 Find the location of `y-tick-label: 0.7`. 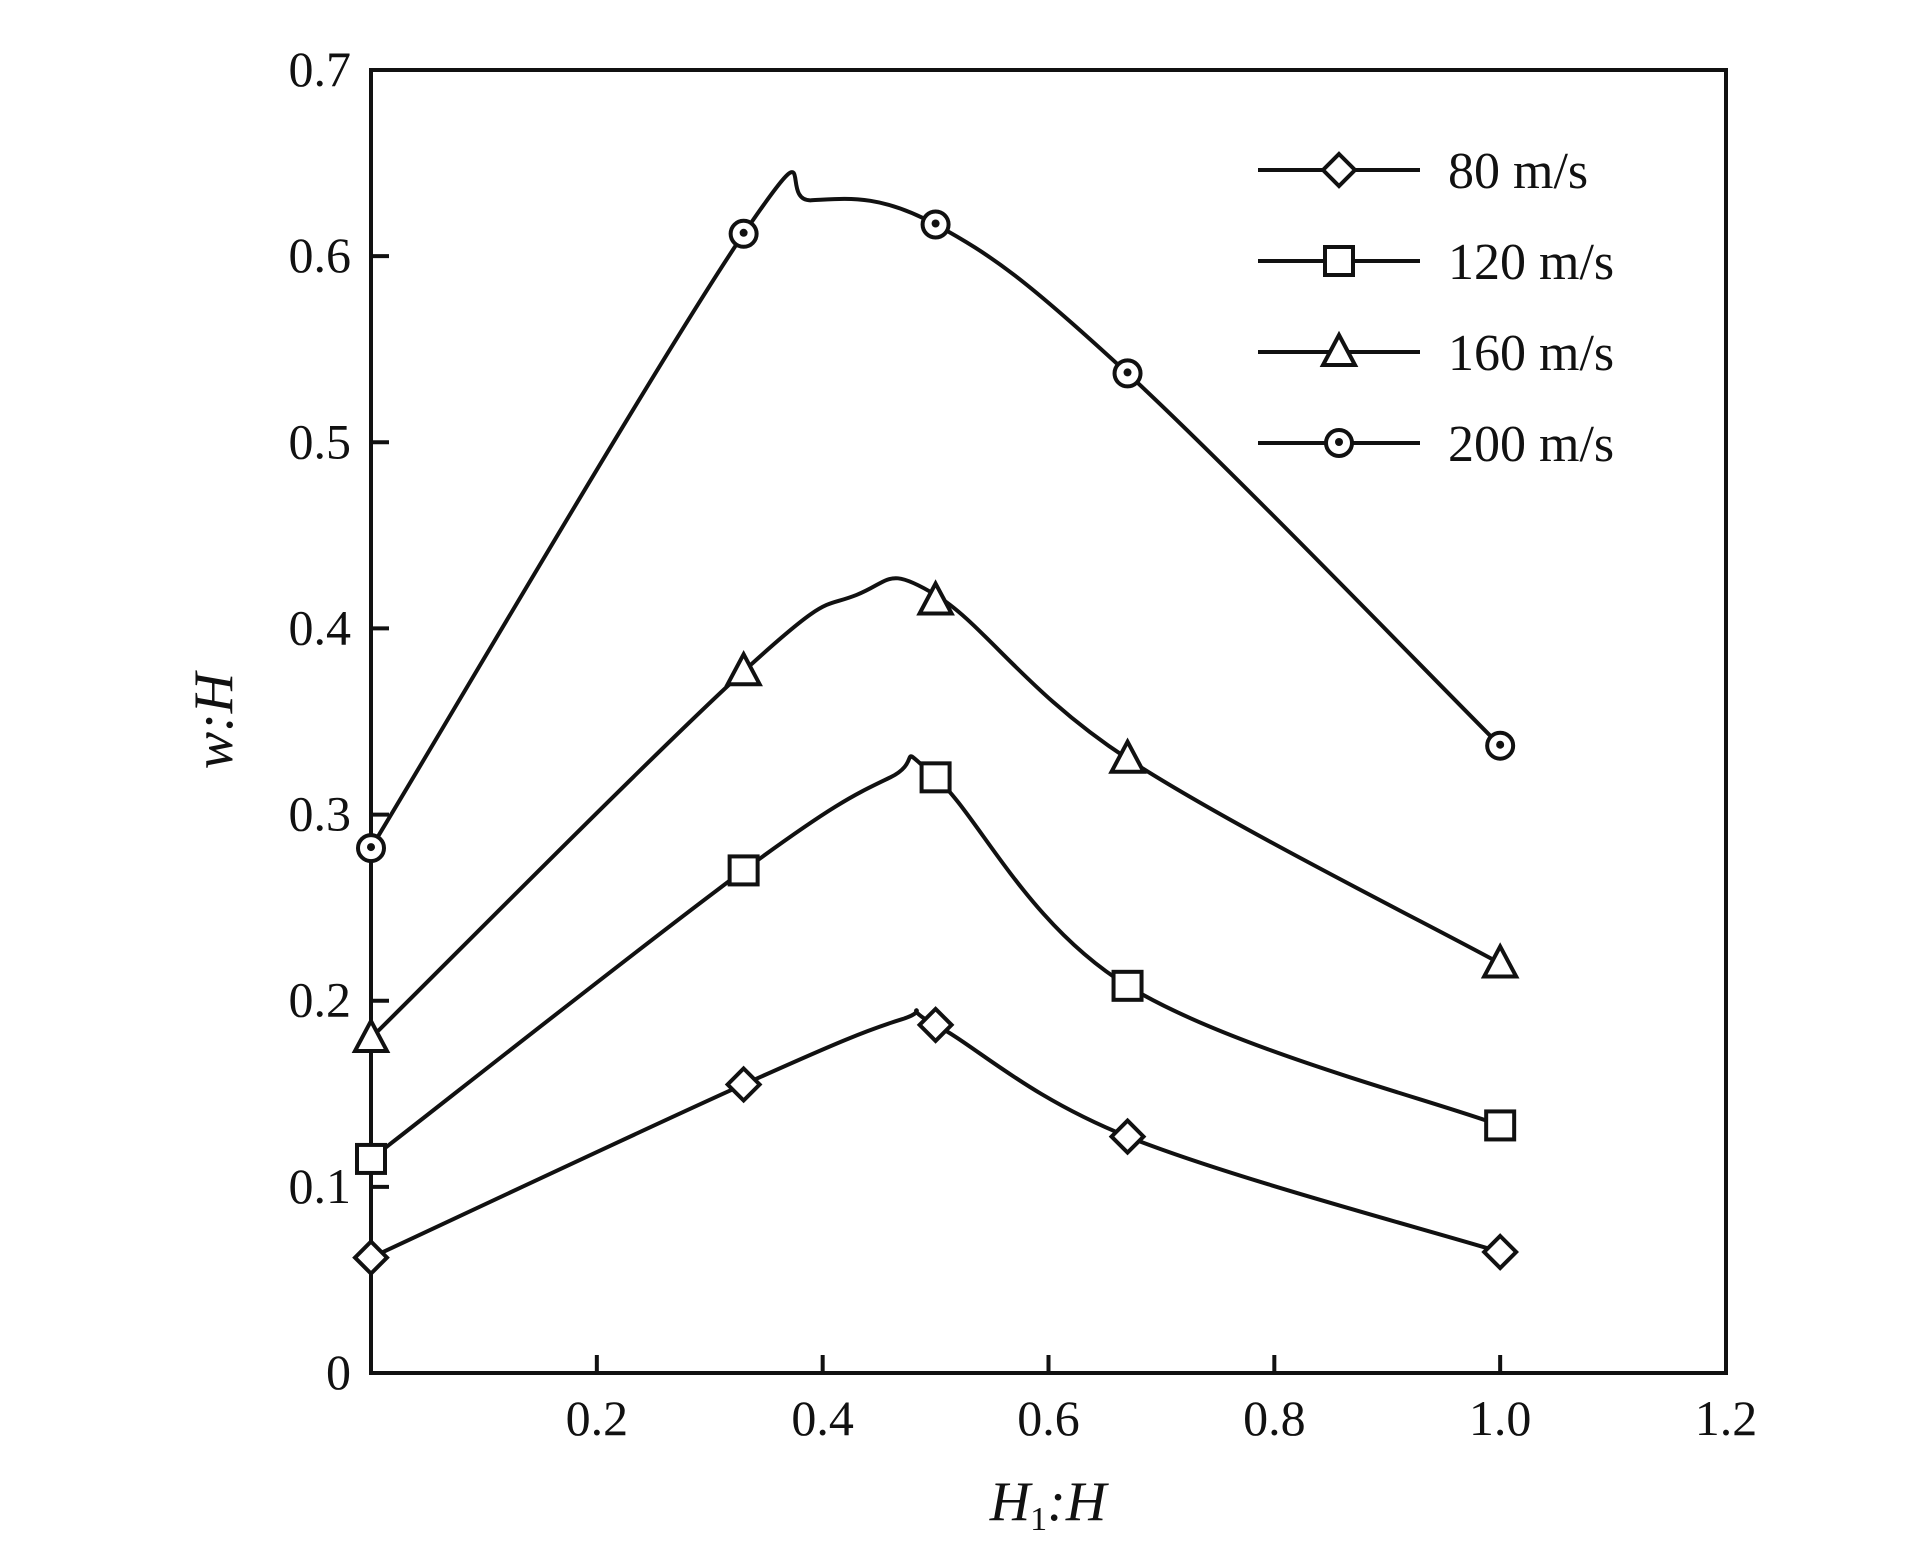

y-tick-label: 0.7 is located at coordinates (320, 69).